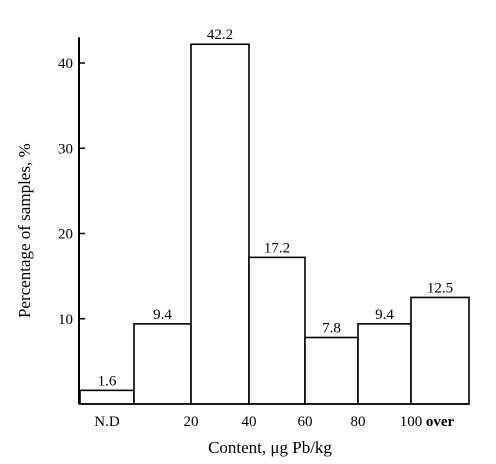 The image size is (496, 464). Describe the element at coordinates (65, 149) in the screenshot. I see `y-tick-label-30: 30` at that location.